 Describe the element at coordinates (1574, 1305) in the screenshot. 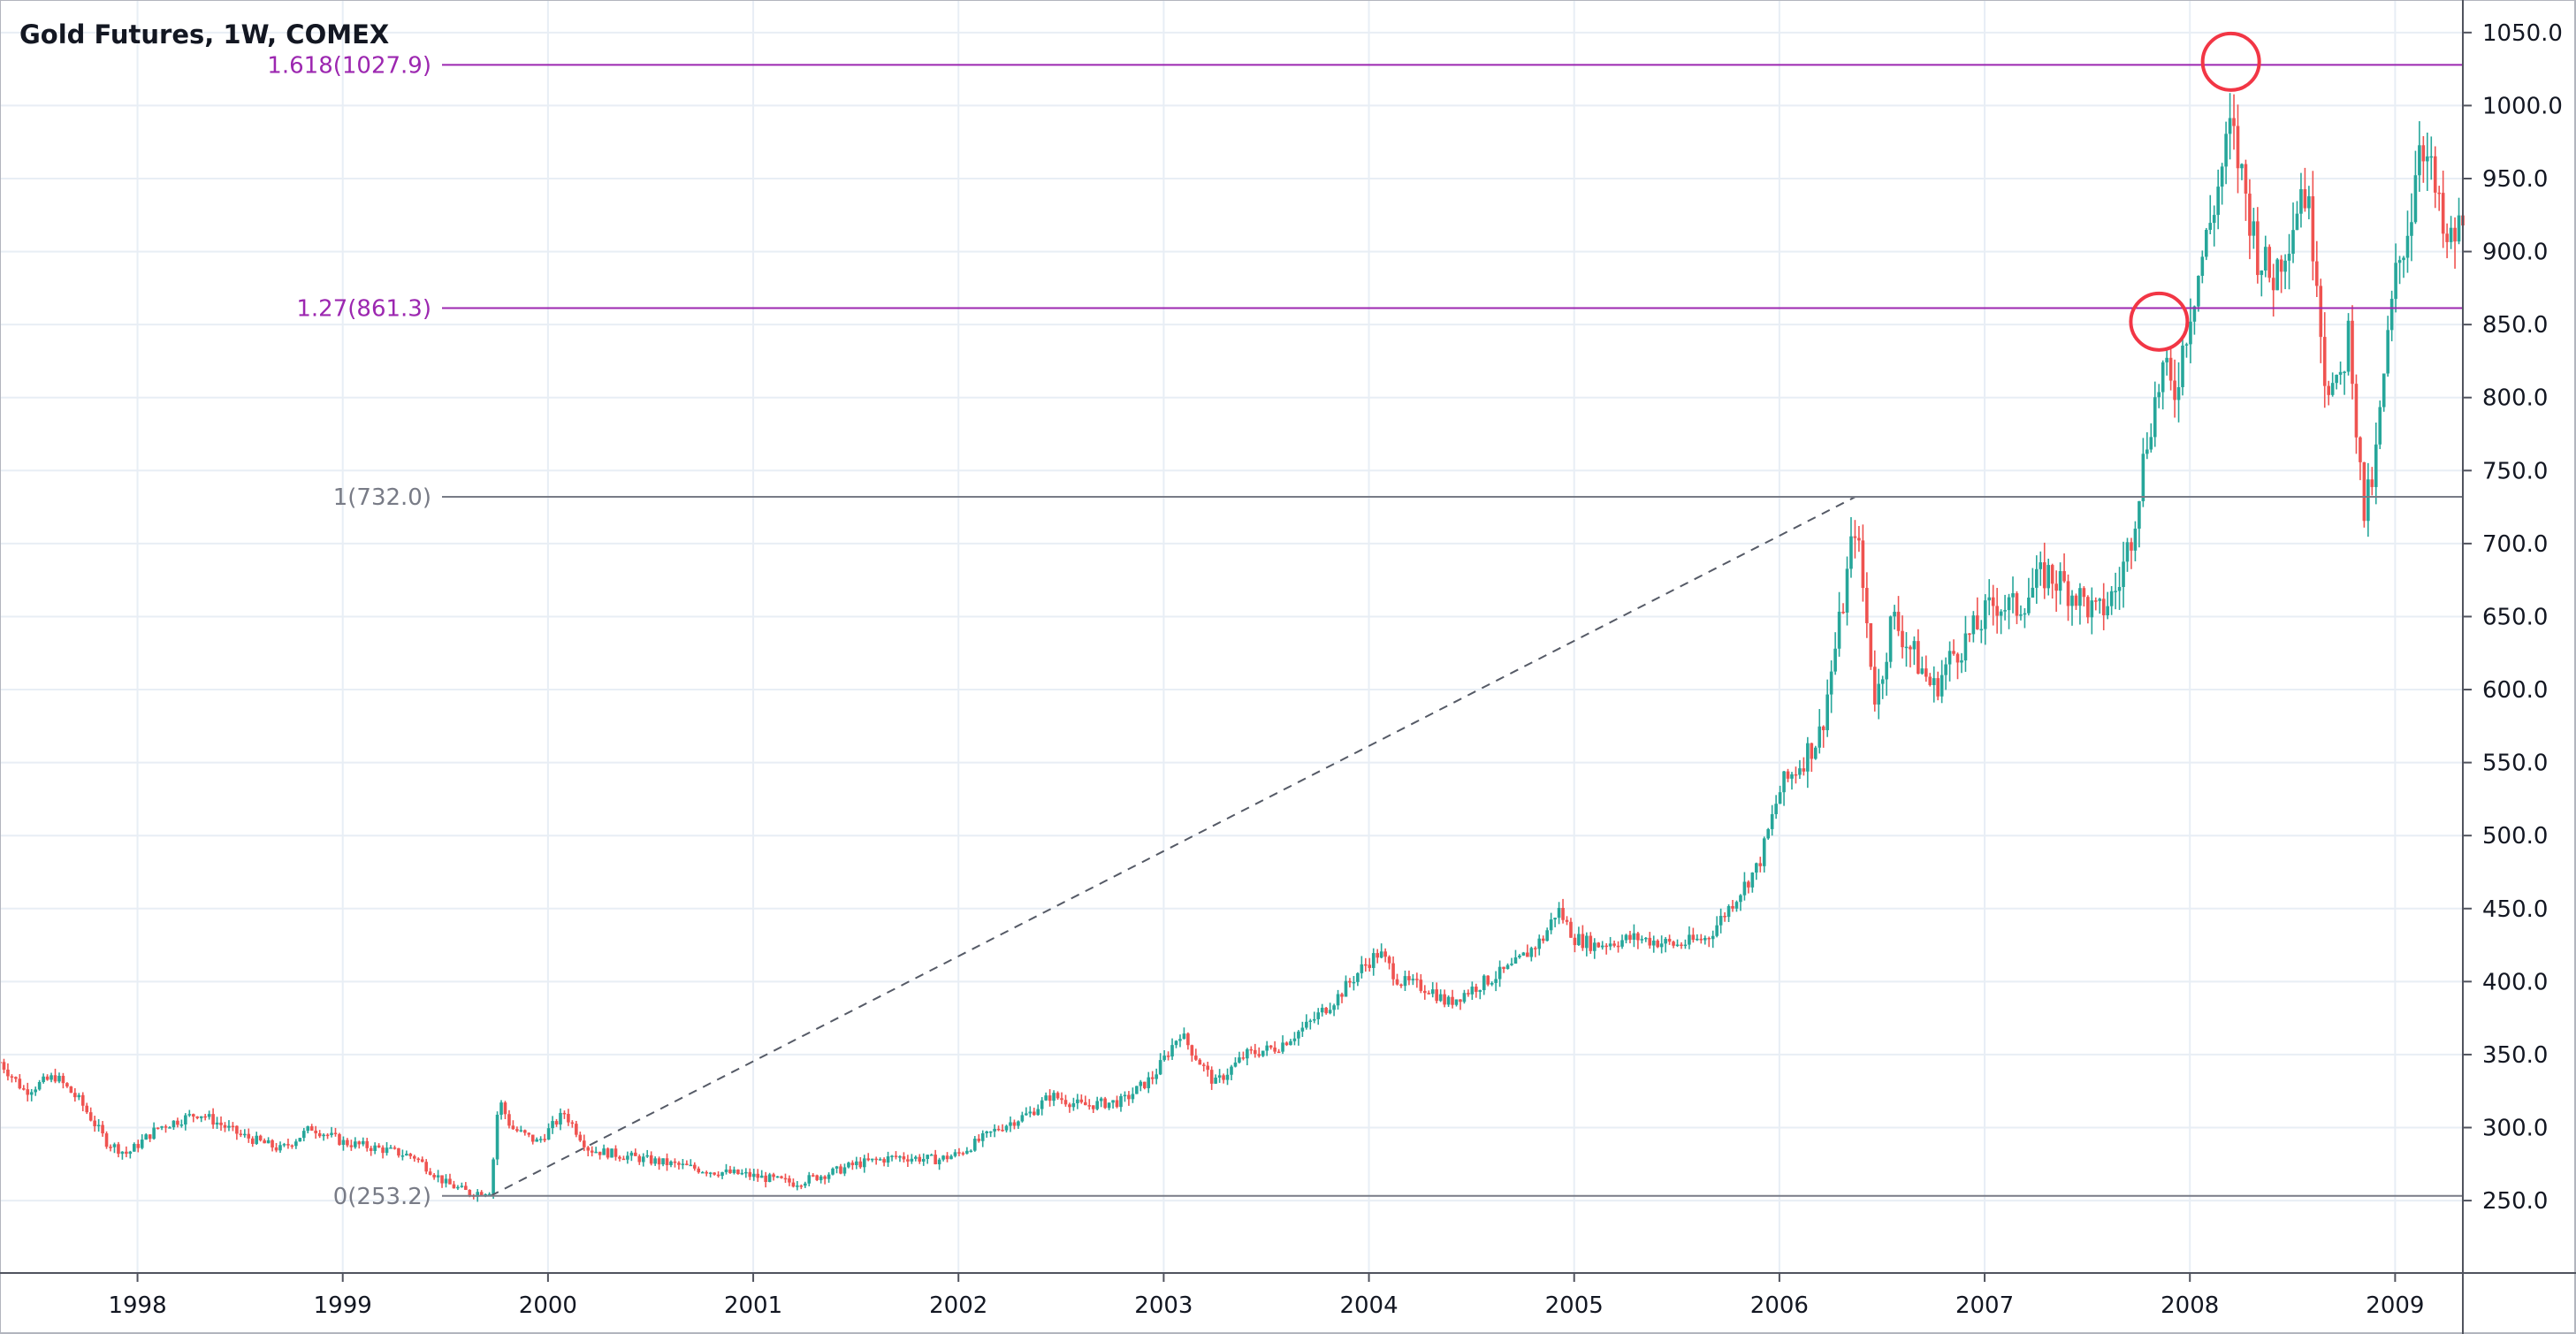

I see `x-tick-label: 2005` at that location.